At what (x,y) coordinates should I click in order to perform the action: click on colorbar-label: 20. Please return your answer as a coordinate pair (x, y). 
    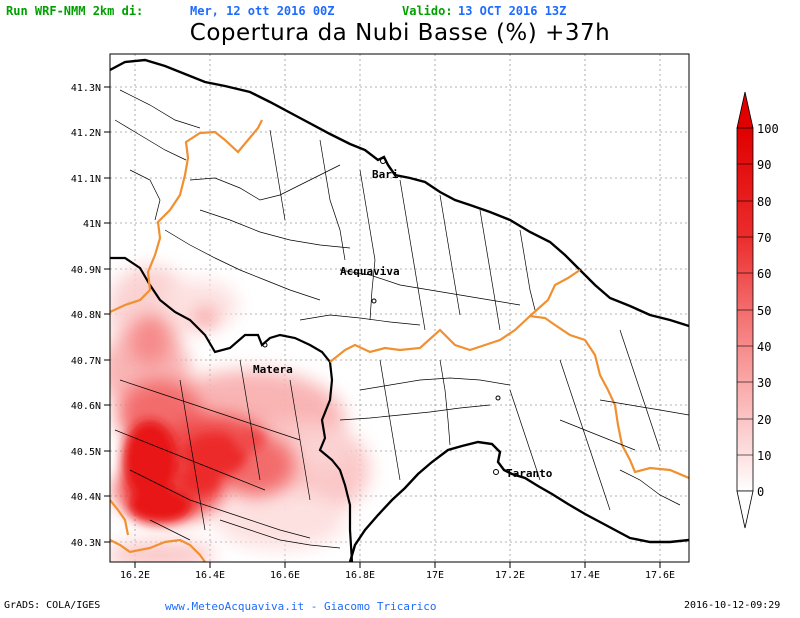
    Looking at the image, I should click on (764, 420).